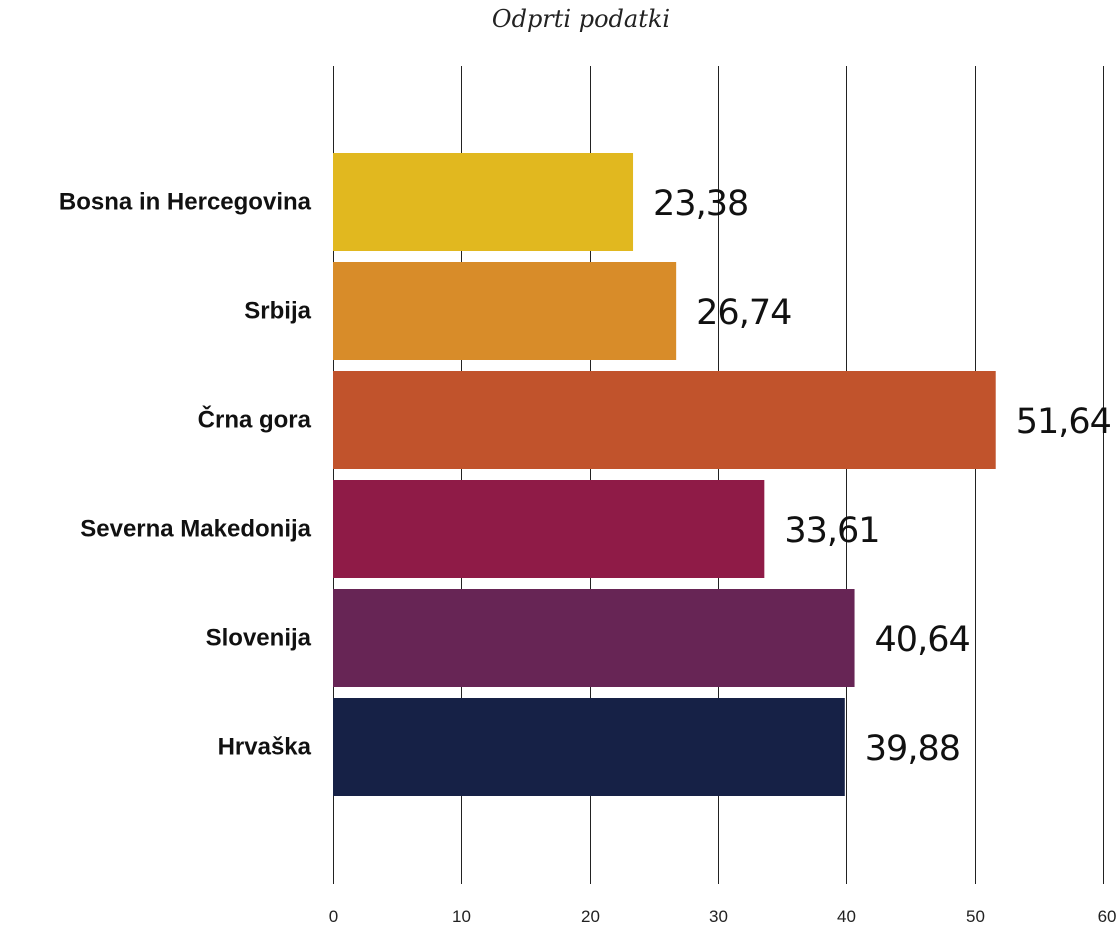  I want to click on x-tick-label: 30, so click(718, 916).